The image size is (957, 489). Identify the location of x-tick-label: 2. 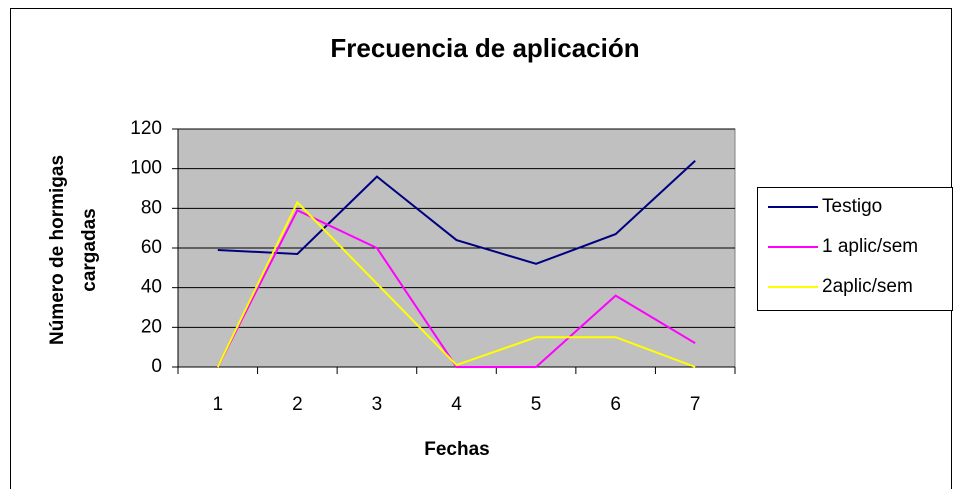
(297, 404).